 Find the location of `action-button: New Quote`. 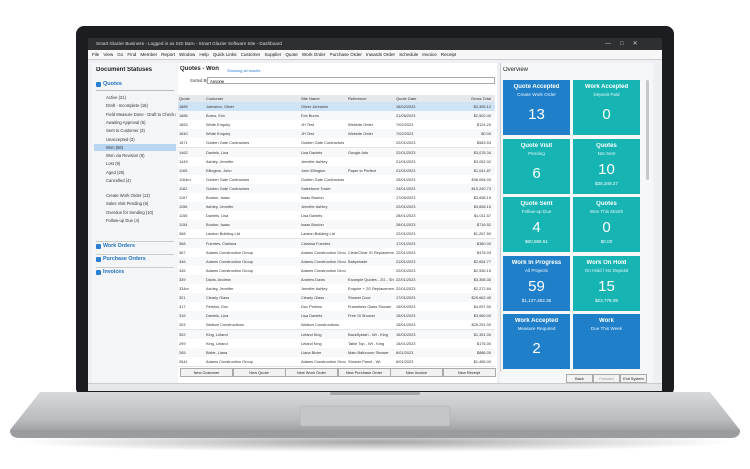

action-button: New Quote is located at coordinates (259, 372).